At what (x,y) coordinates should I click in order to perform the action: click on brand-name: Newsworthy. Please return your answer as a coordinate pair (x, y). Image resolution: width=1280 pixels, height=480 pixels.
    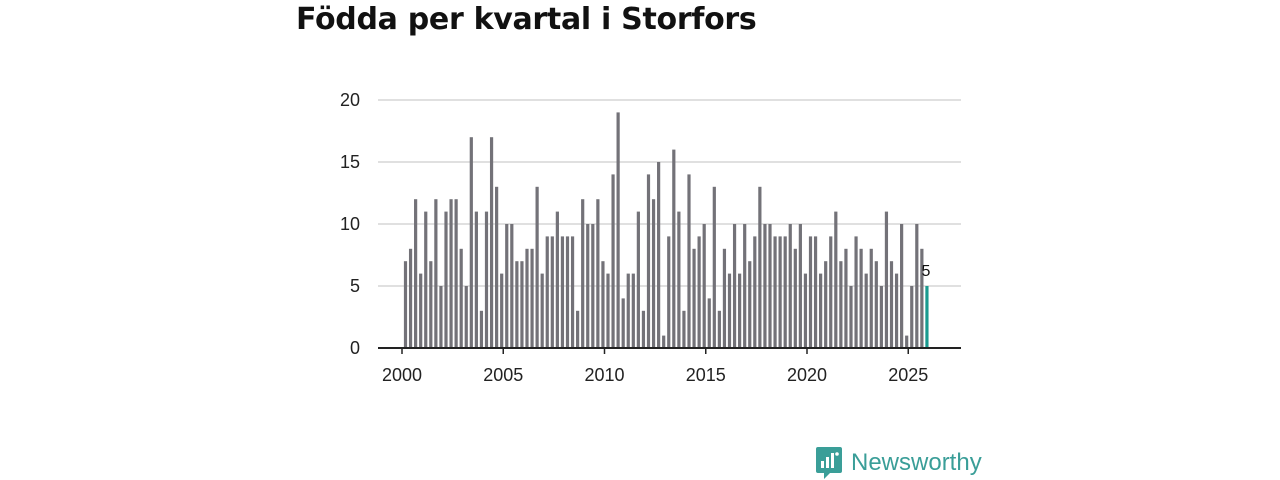
    Looking at the image, I should click on (916, 462).